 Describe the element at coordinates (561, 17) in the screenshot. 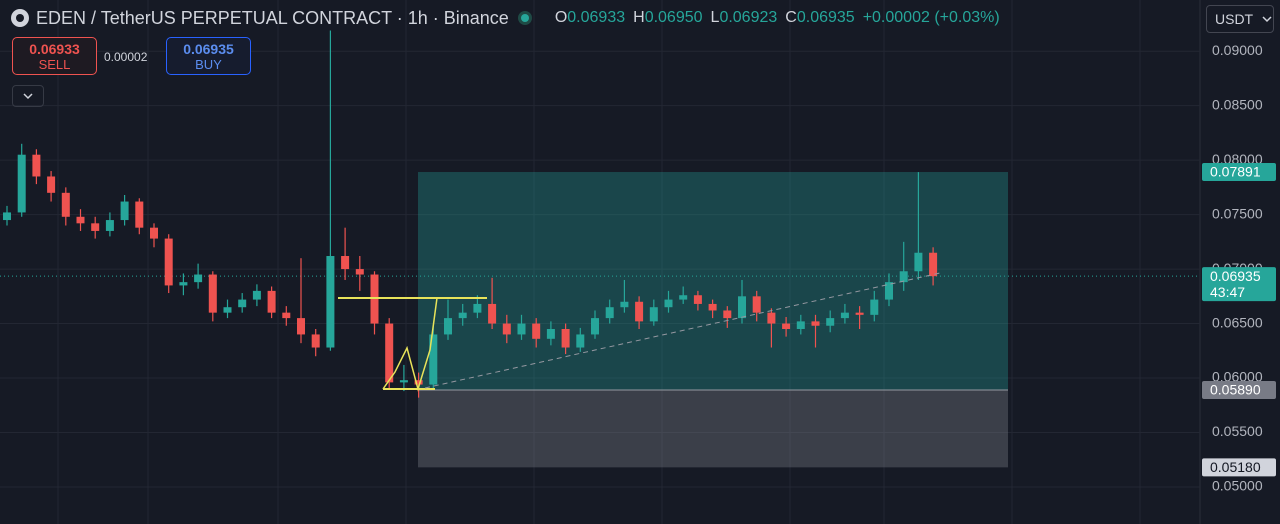

I see `ohlc-key: O` at that location.